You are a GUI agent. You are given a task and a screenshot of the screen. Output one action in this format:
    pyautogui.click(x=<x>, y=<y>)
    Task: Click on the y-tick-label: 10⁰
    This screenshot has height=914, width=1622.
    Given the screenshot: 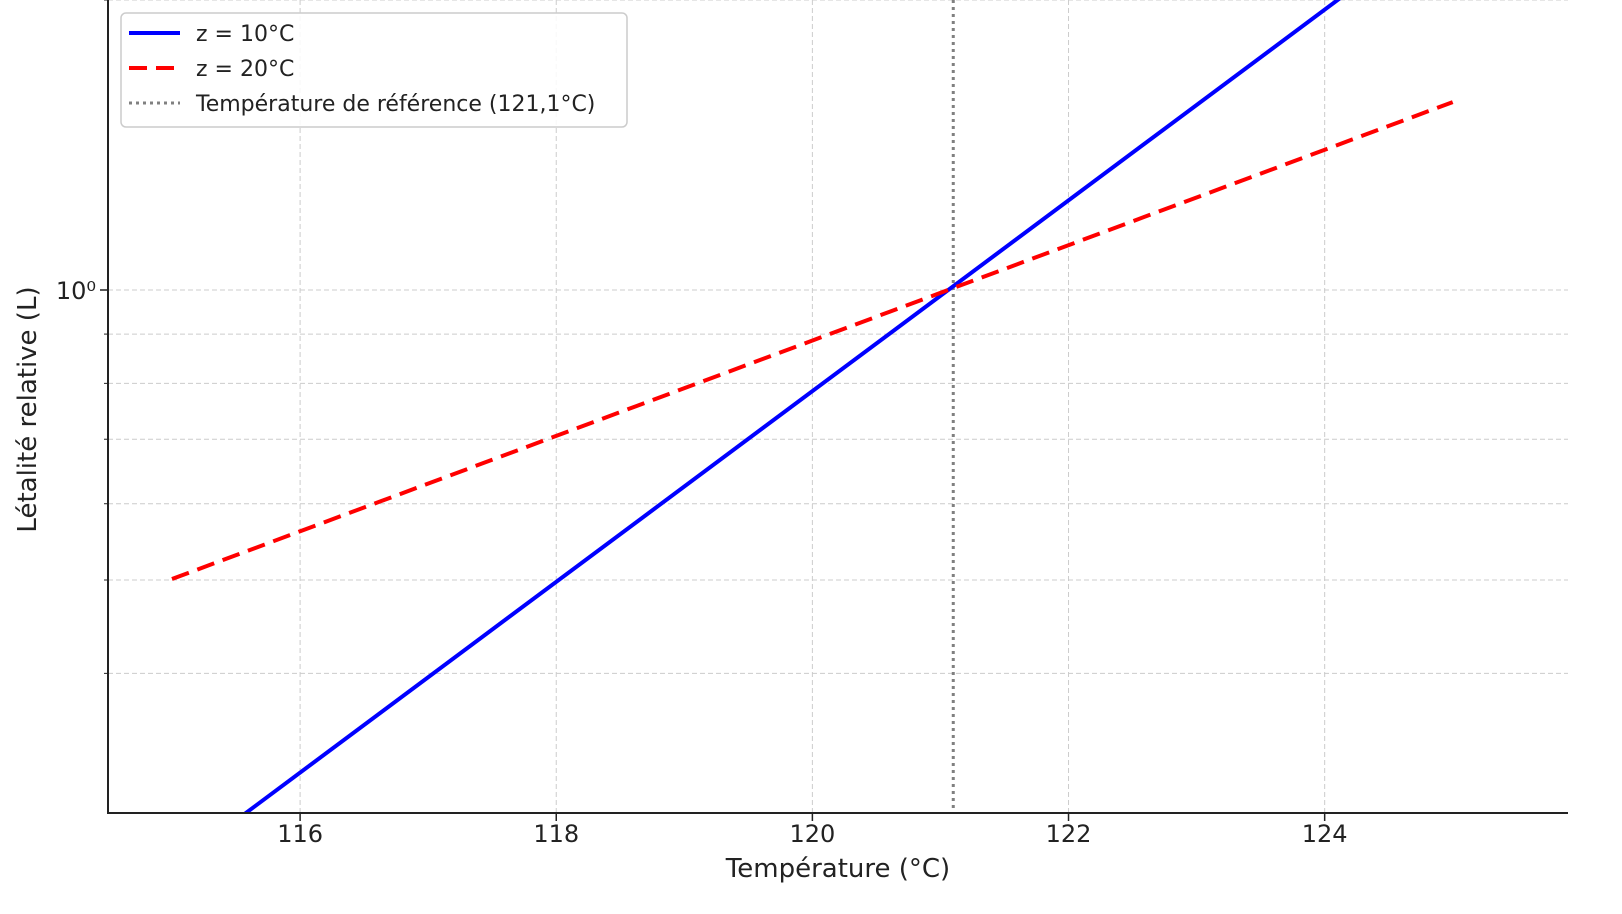 What is the action you would take?
    pyautogui.click(x=76, y=291)
    